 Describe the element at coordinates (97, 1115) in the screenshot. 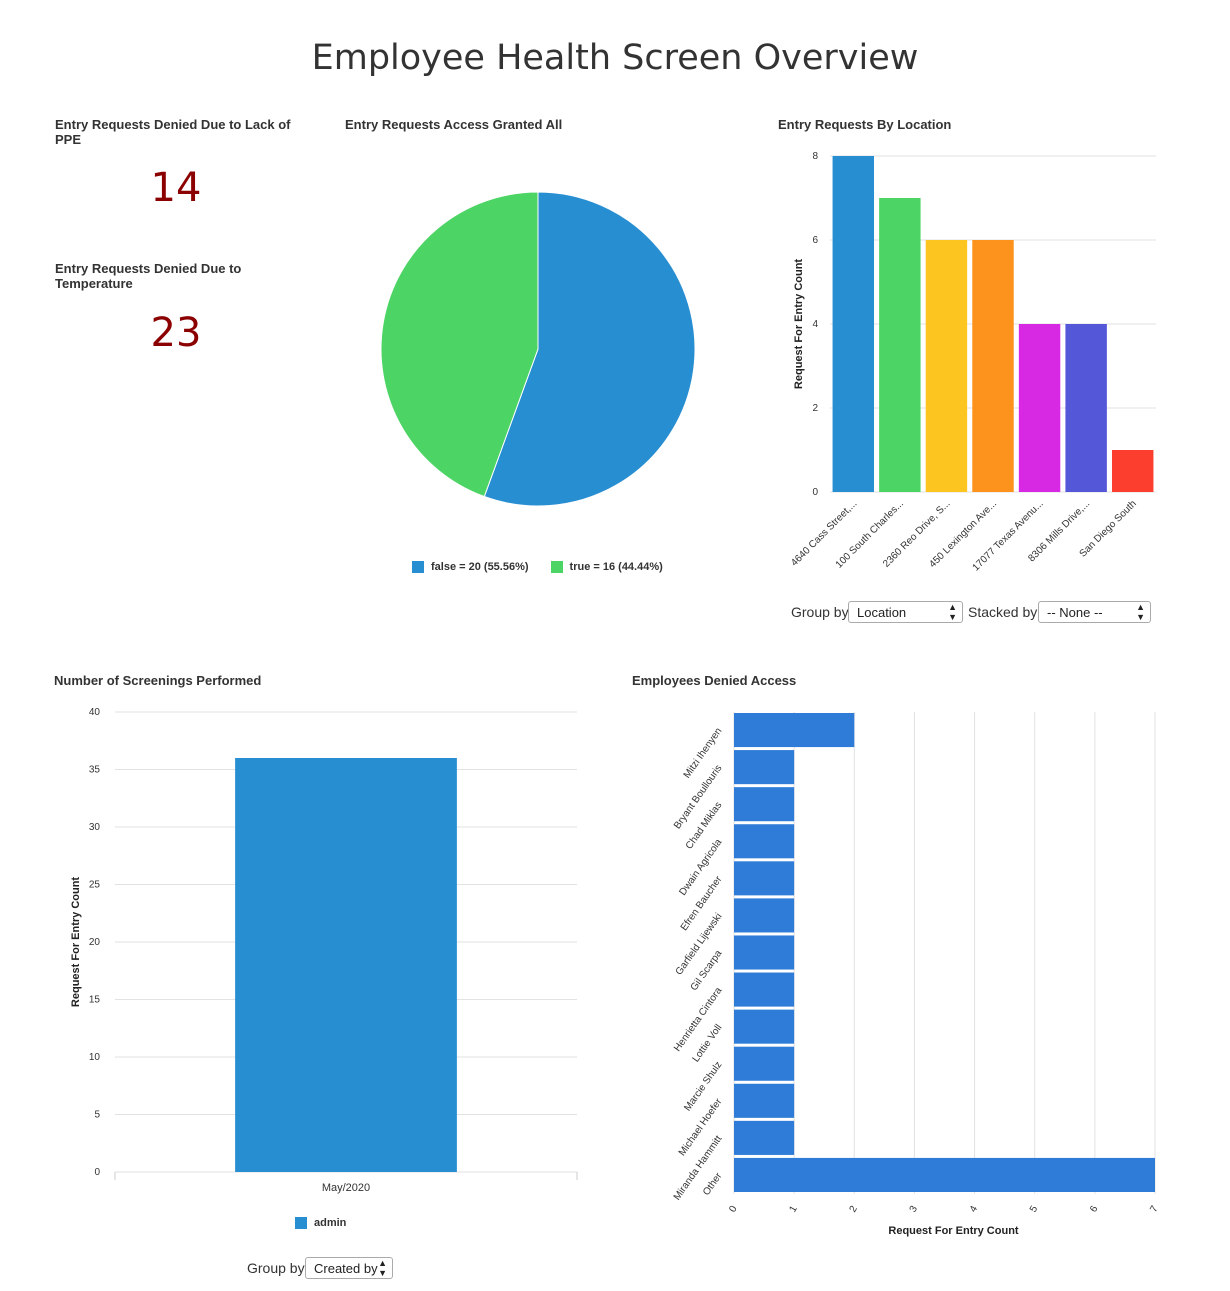

I see `y-tick-label: 5` at that location.